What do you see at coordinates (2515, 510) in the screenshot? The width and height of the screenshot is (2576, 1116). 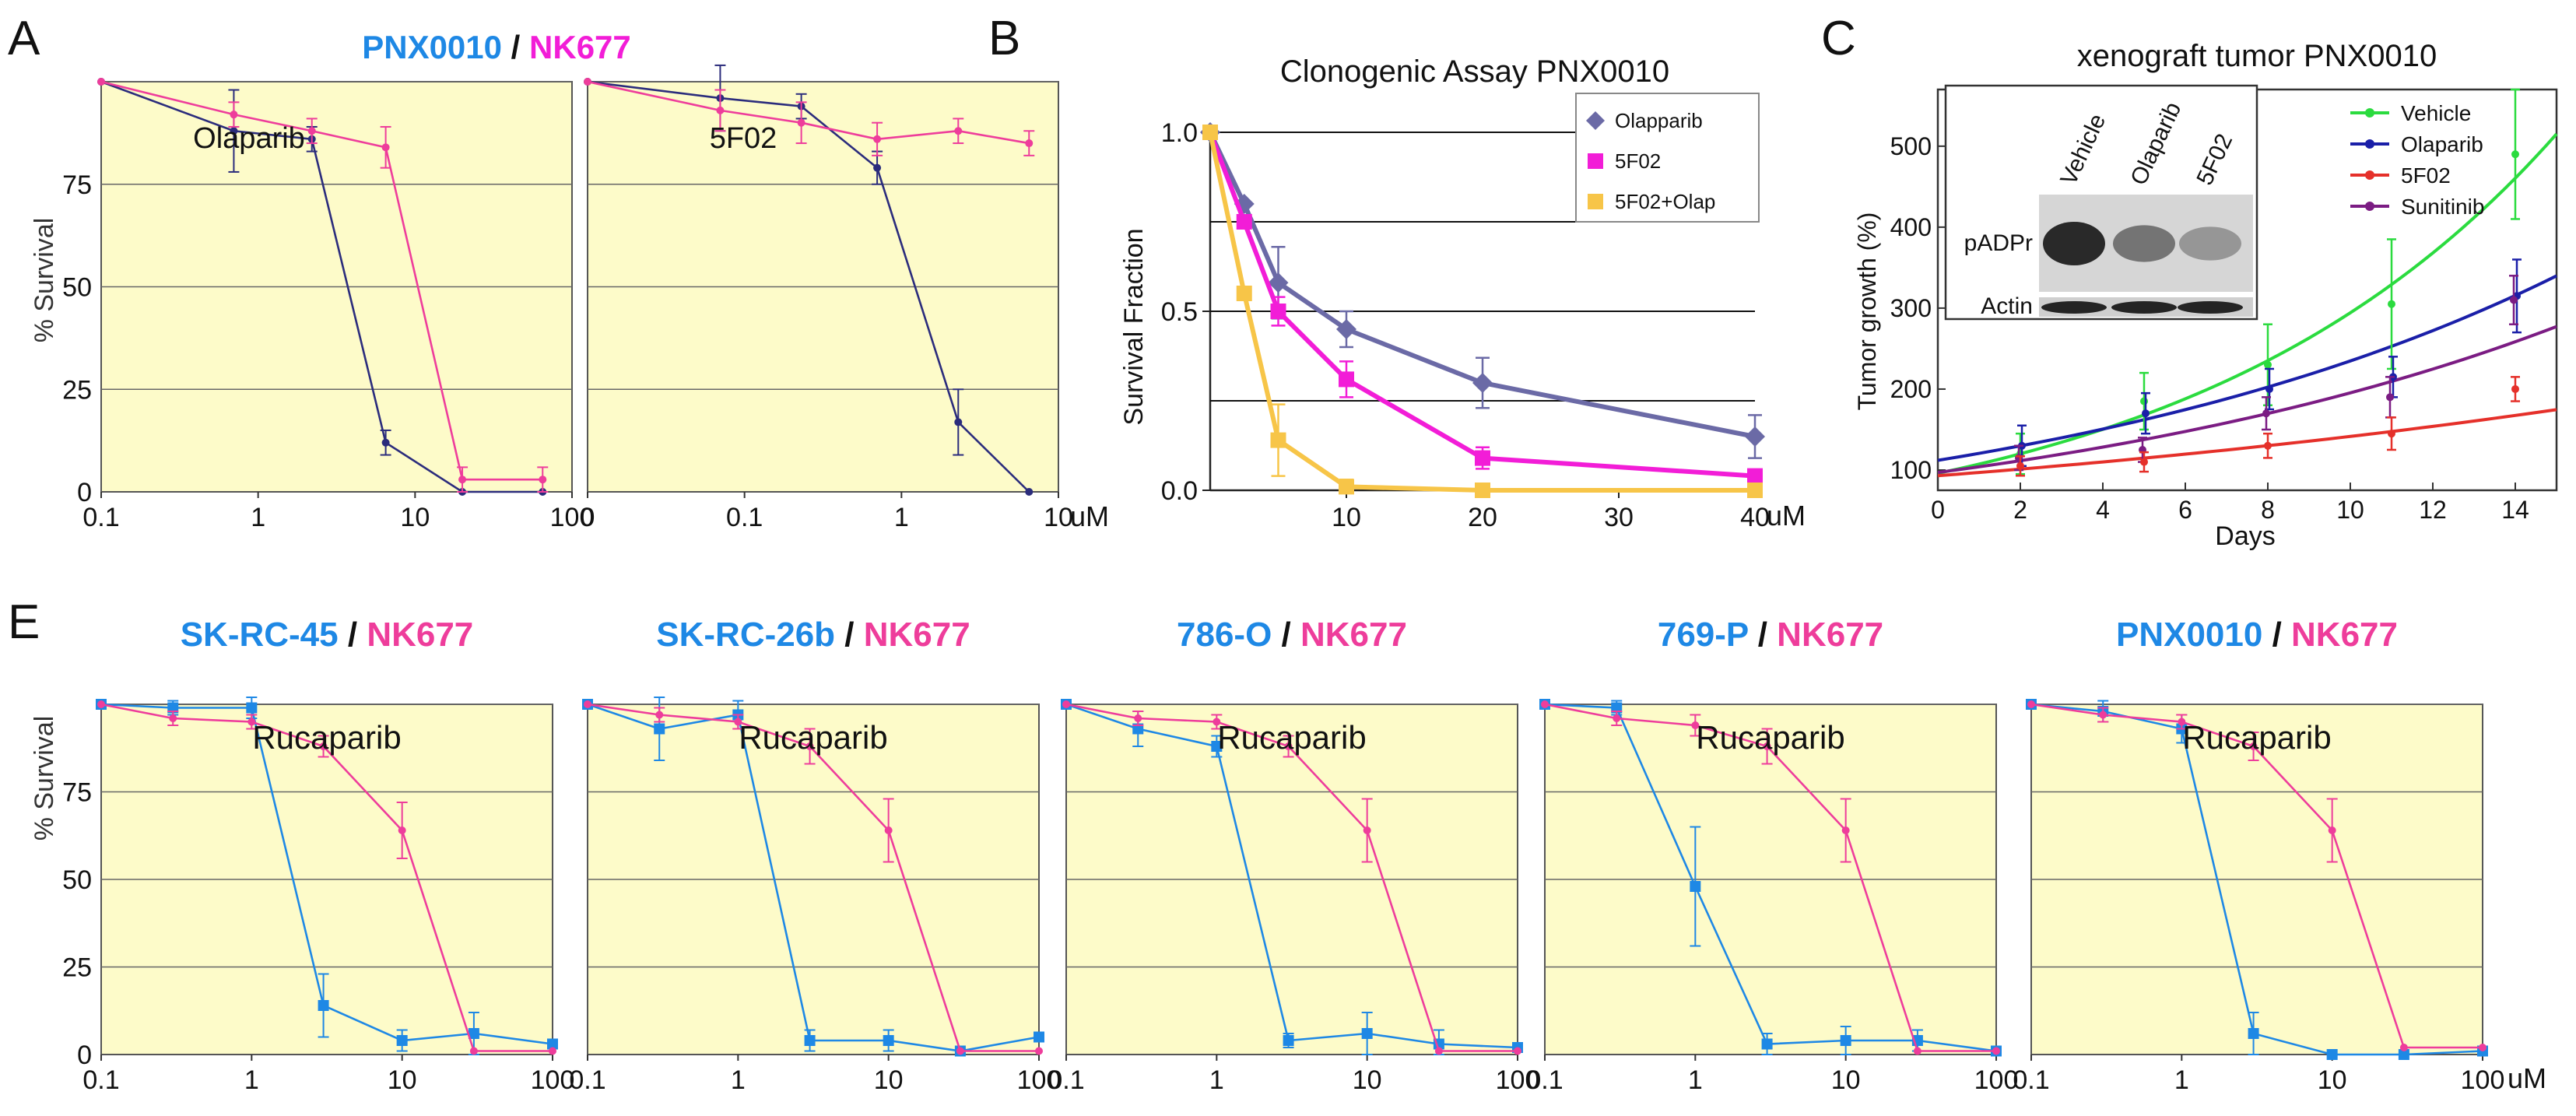 I see `x-tick-label: 14` at bounding box center [2515, 510].